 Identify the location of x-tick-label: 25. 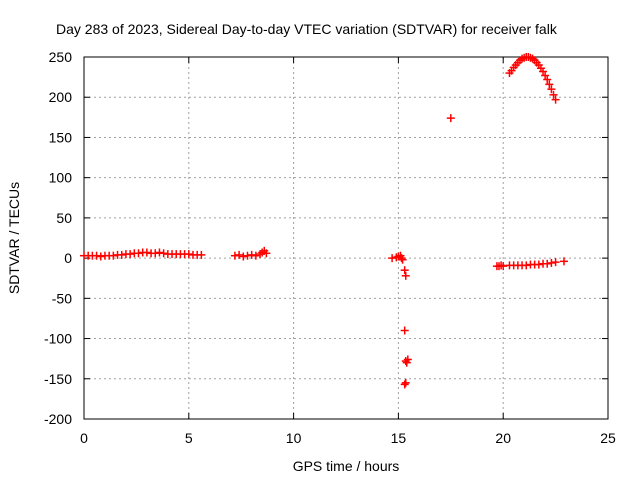
(608, 438).